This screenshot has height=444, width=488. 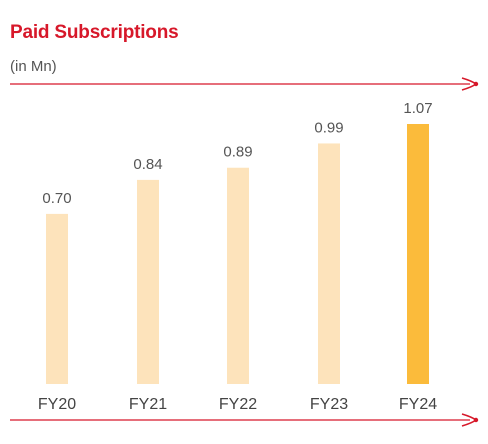 I want to click on chart-unit-label: (in Mn), so click(x=33, y=66).